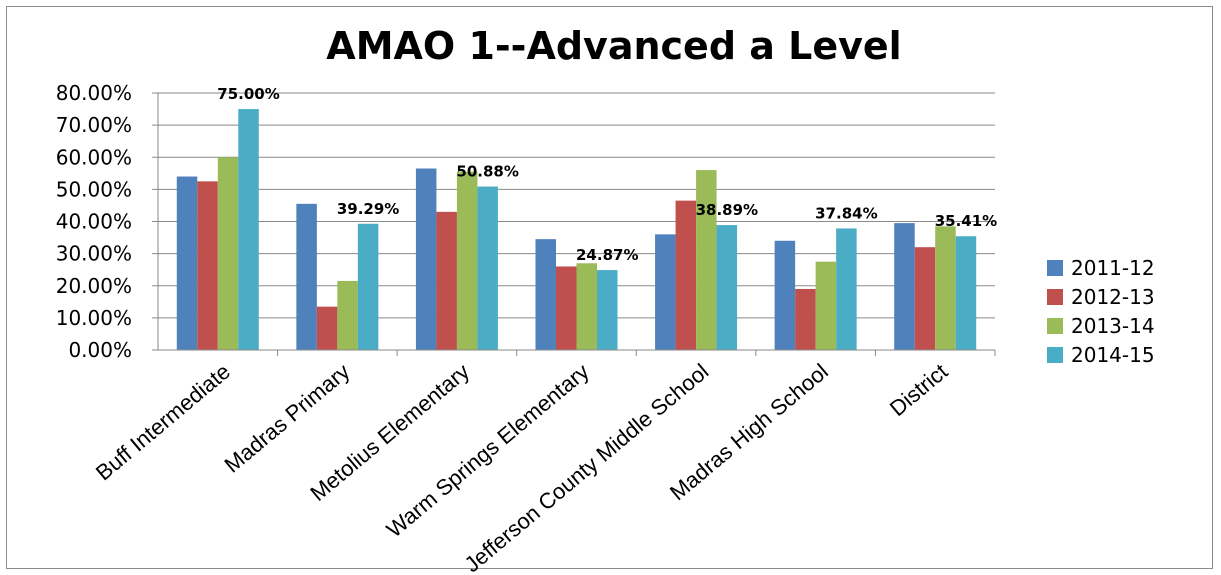 Image resolution: width=1221 pixels, height=575 pixels. What do you see at coordinates (94, 222) in the screenshot?
I see `y-tick-label: 40.00%` at bounding box center [94, 222].